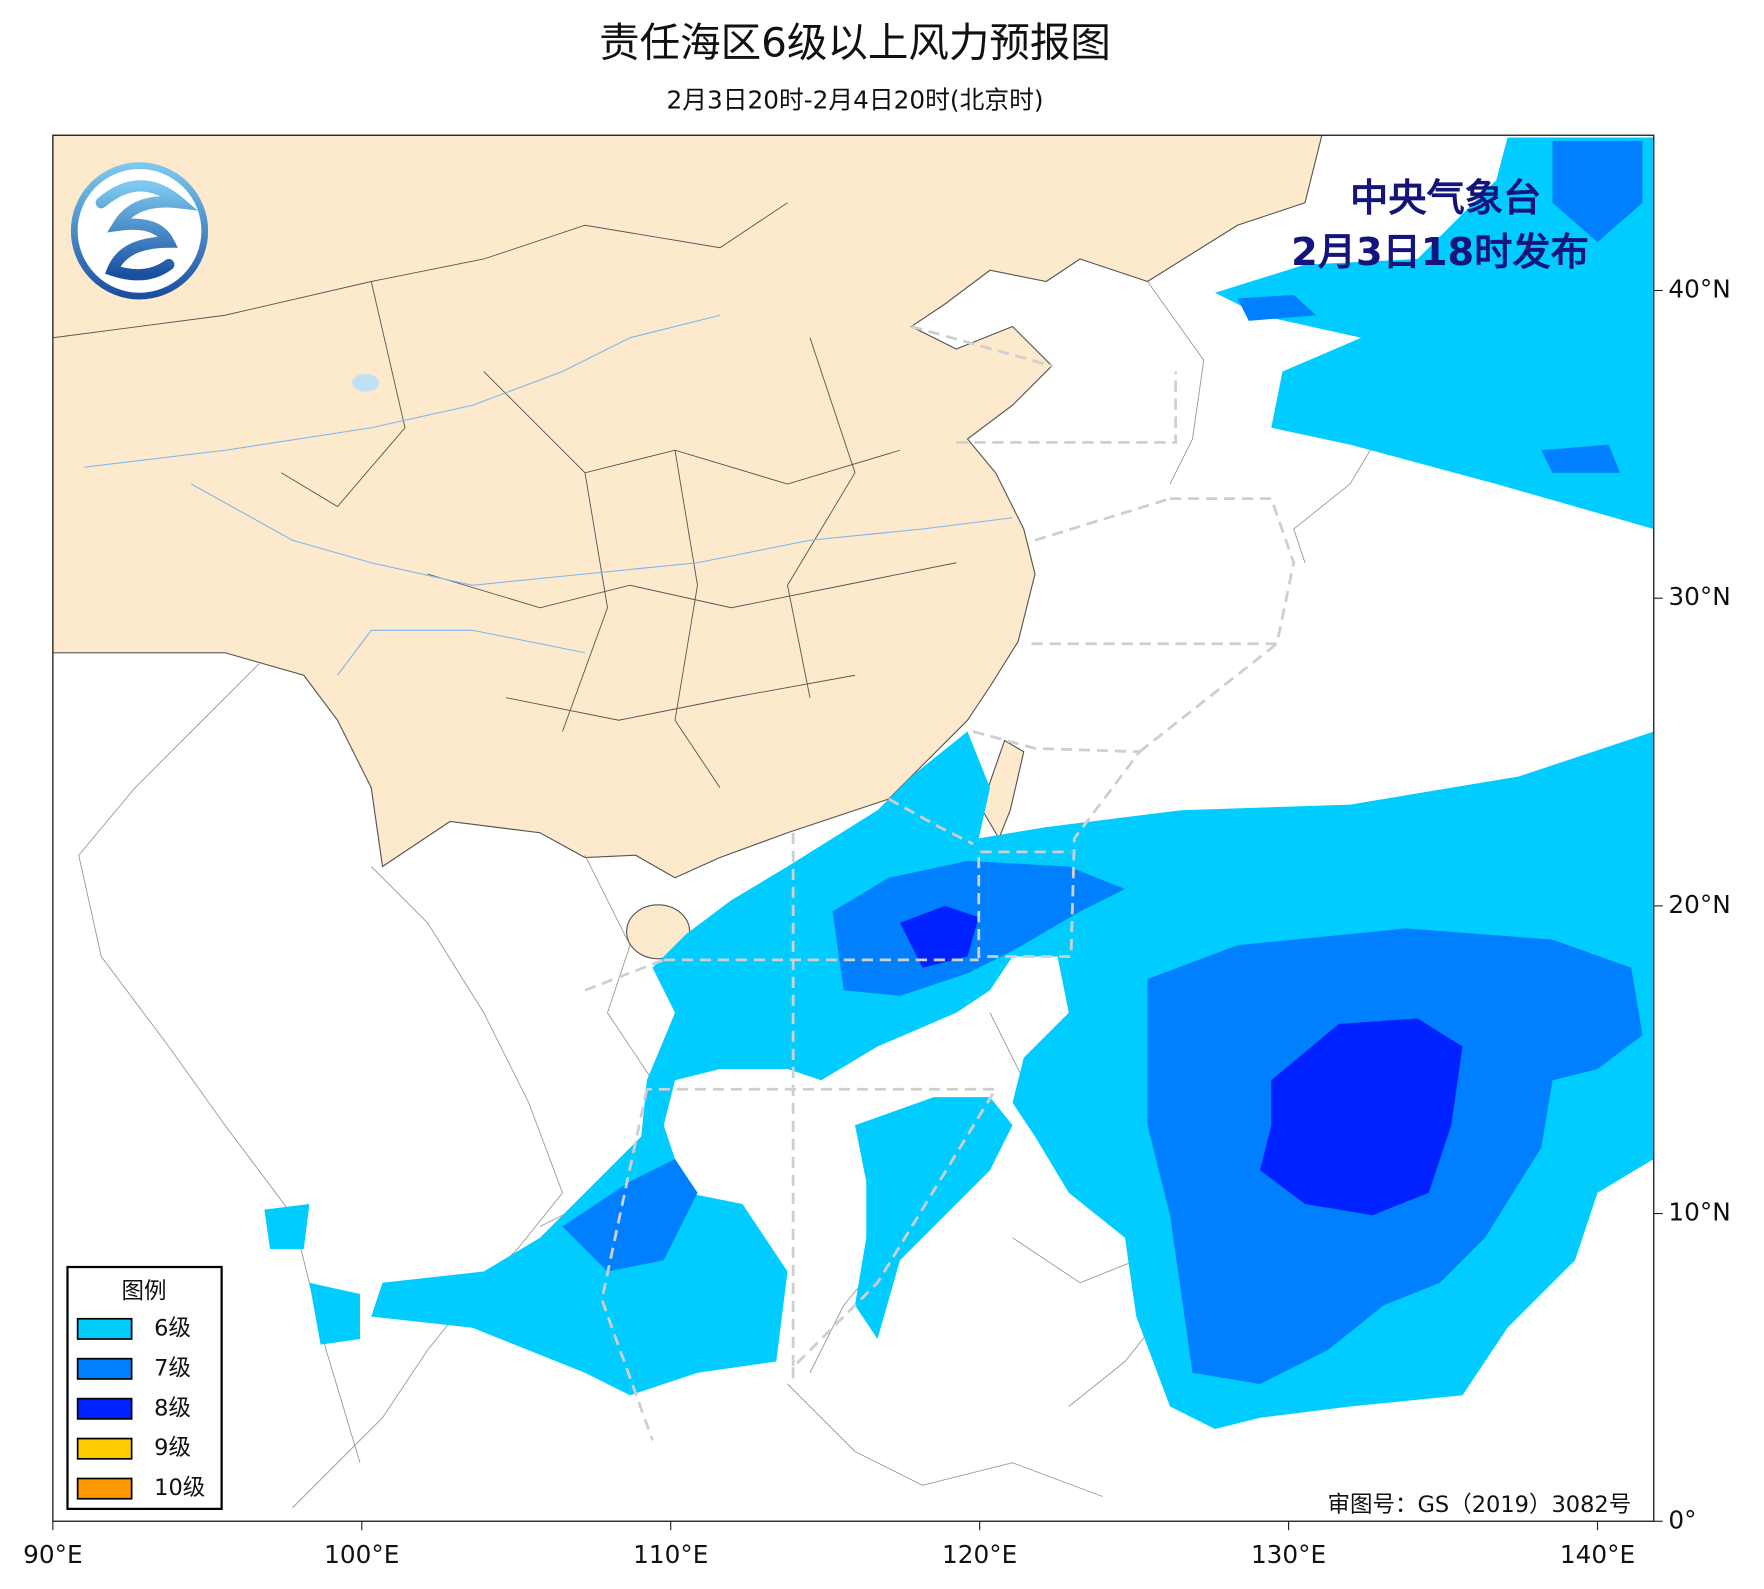  What do you see at coordinates (144, 1387) in the screenshot?
I see `legend: 图例 6级 7级 8级 9级 10级` at bounding box center [144, 1387].